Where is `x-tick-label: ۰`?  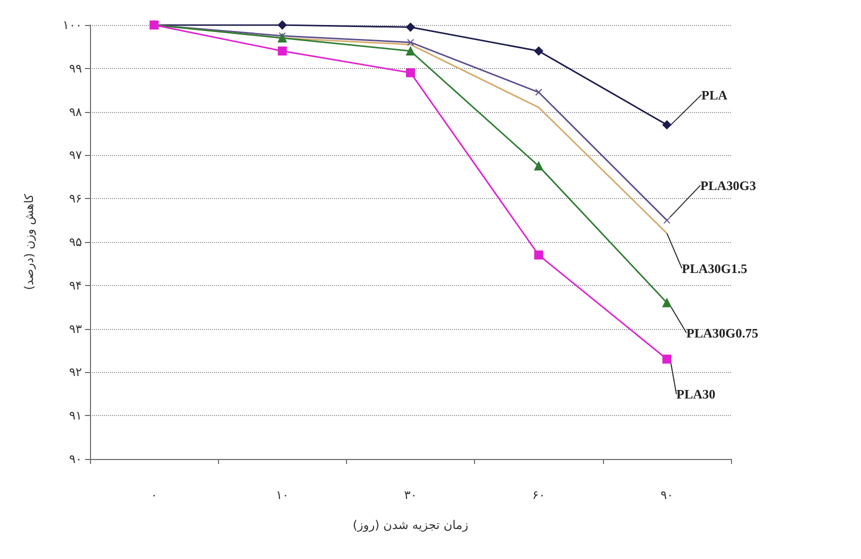
x-tick-label: ۰ is located at coordinates (154, 495).